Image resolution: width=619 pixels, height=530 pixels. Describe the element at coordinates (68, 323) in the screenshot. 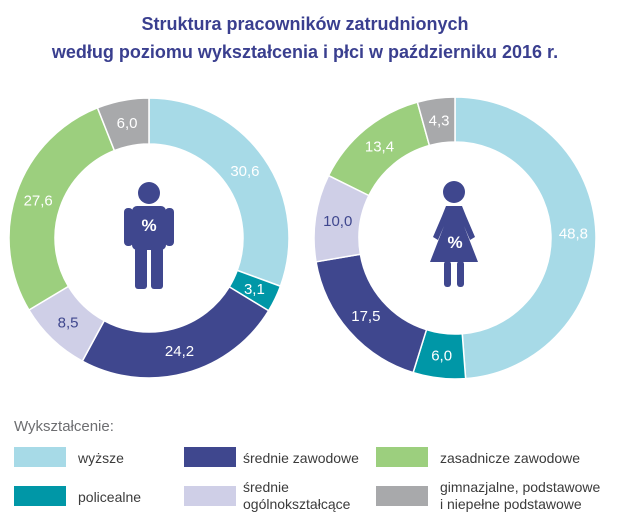

I see `men-label-srednie-ogolnoksztalcace: 8,5` at that location.